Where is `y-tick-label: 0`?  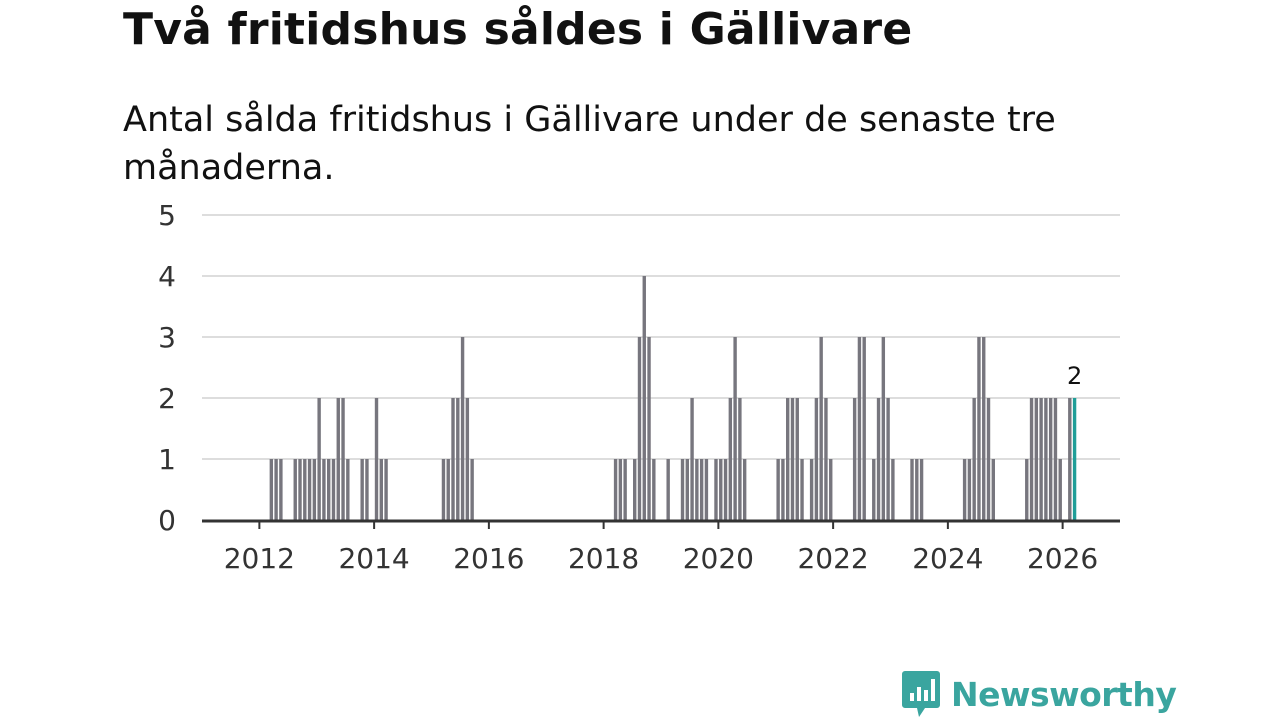
y-tick-label: 0 is located at coordinates (167, 520).